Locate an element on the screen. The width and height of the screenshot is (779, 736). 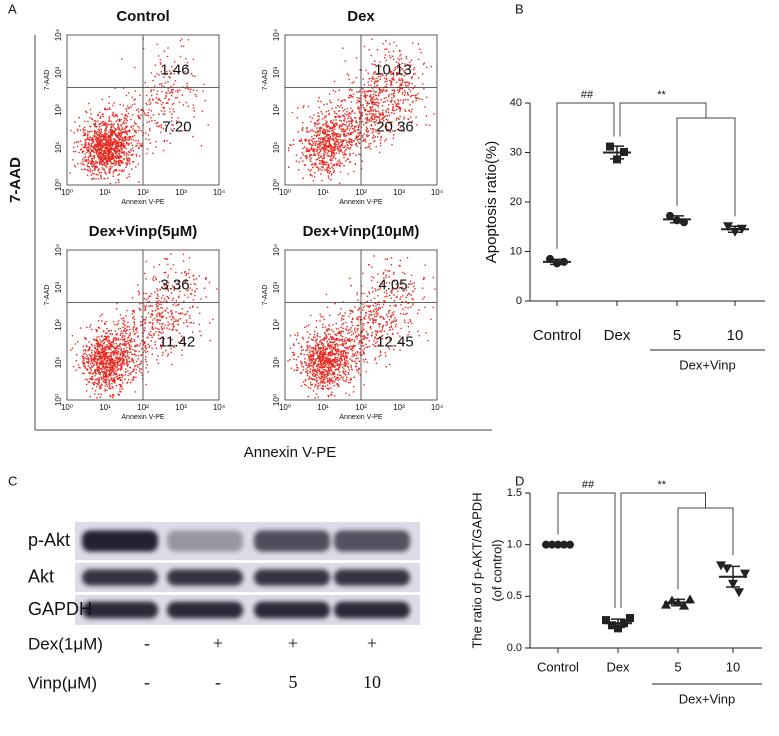
x-tick-label: 10⁴ is located at coordinates (437, 192).